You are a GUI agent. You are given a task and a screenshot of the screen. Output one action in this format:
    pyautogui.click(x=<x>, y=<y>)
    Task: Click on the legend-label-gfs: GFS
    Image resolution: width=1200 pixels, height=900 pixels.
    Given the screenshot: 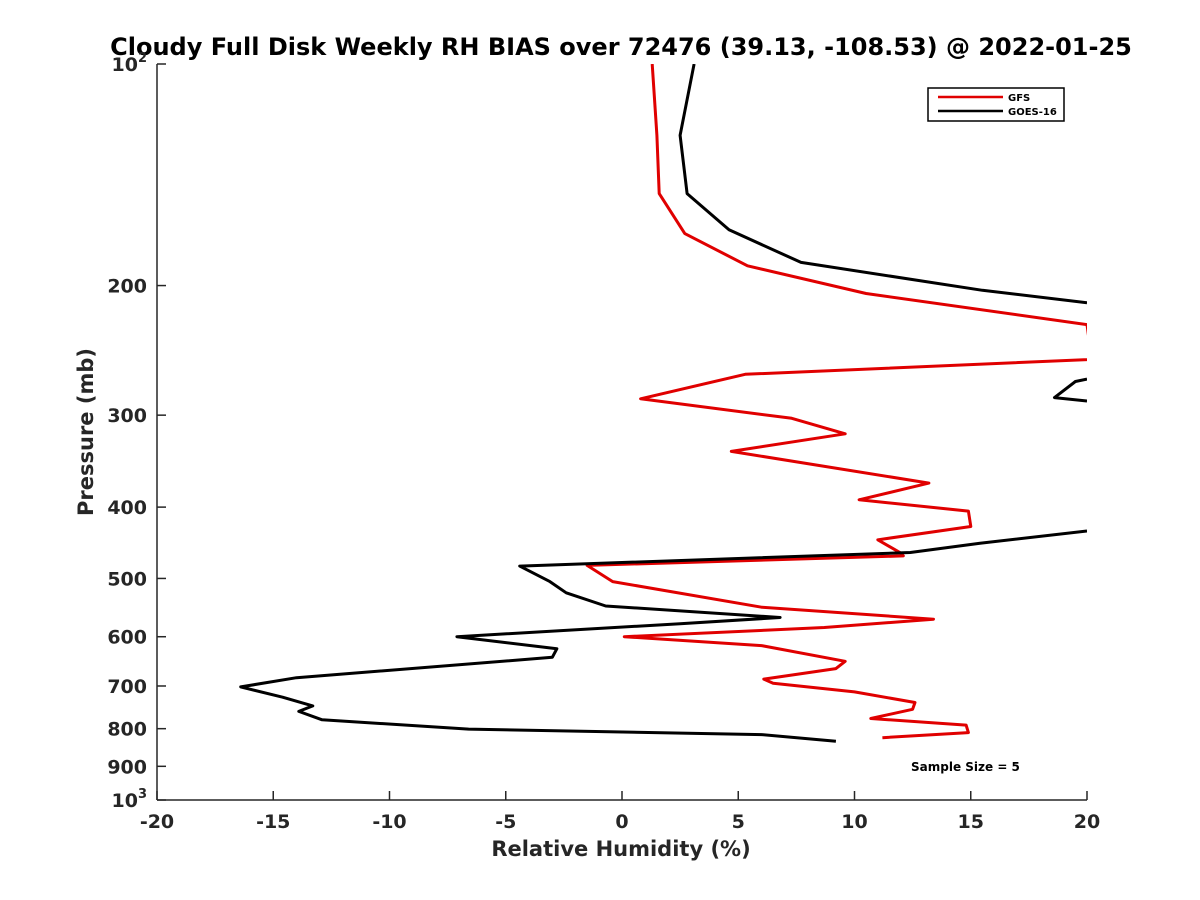 What is the action you would take?
    pyautogui.click(x=1019, y=98)
    